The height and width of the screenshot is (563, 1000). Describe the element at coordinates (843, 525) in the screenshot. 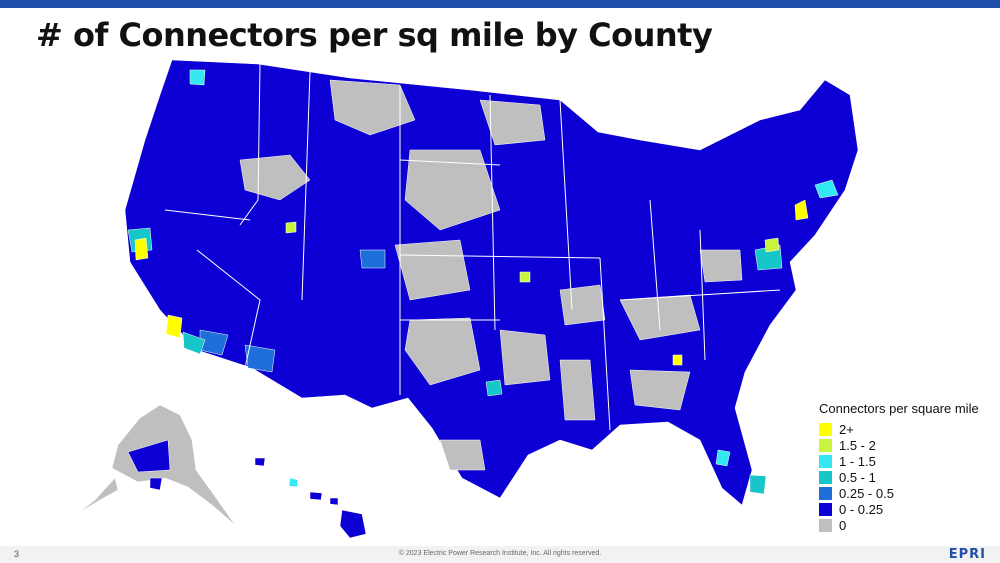

I see `legend-label: 0` at that location.